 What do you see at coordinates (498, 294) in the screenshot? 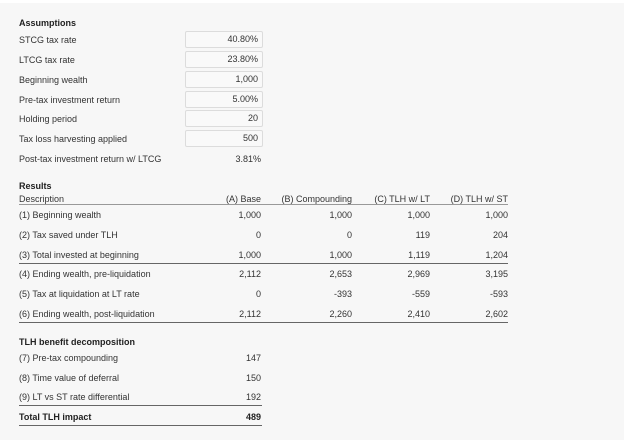
I see `result-cell: -593` at bounding box center [498, 294].